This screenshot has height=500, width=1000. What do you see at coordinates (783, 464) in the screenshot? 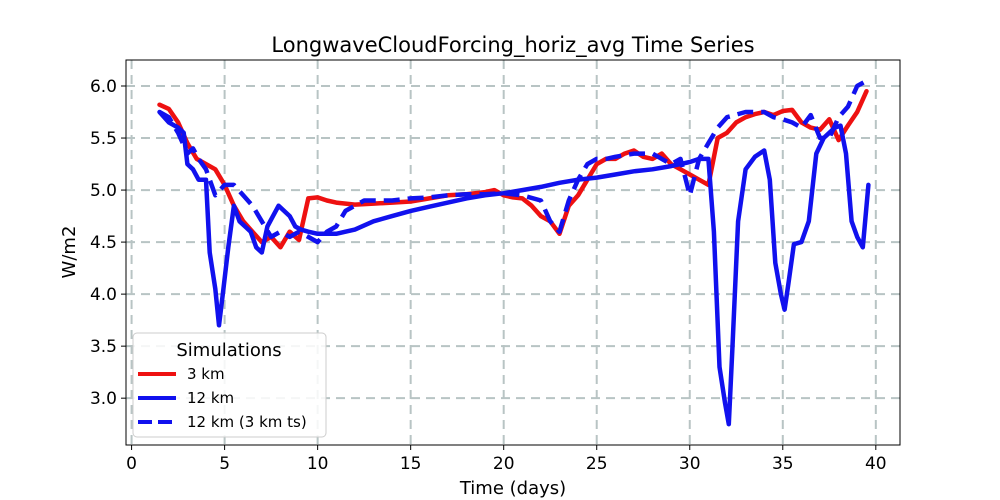
I see `x-tick-label: 35` at bounding box center [783, 464].